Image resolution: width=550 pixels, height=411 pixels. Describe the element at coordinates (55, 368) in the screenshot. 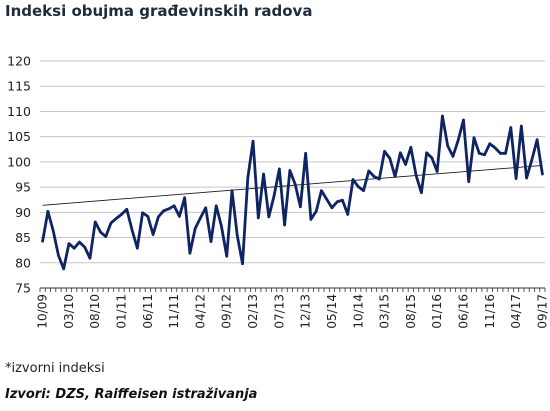

I see `footnote: *izvorni indeksi` at that location.